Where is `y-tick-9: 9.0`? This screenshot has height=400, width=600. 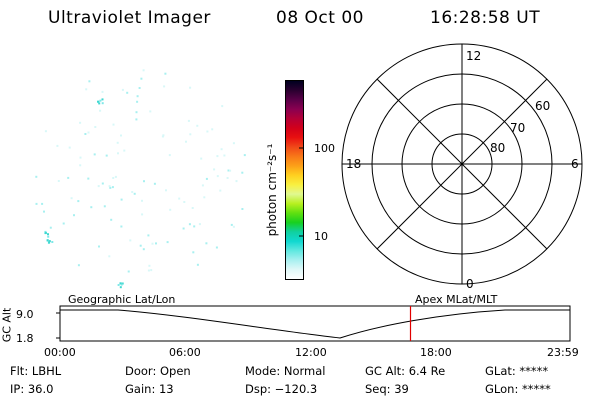
y-tick-9: 9.0 is located at coordinates (25, 314).